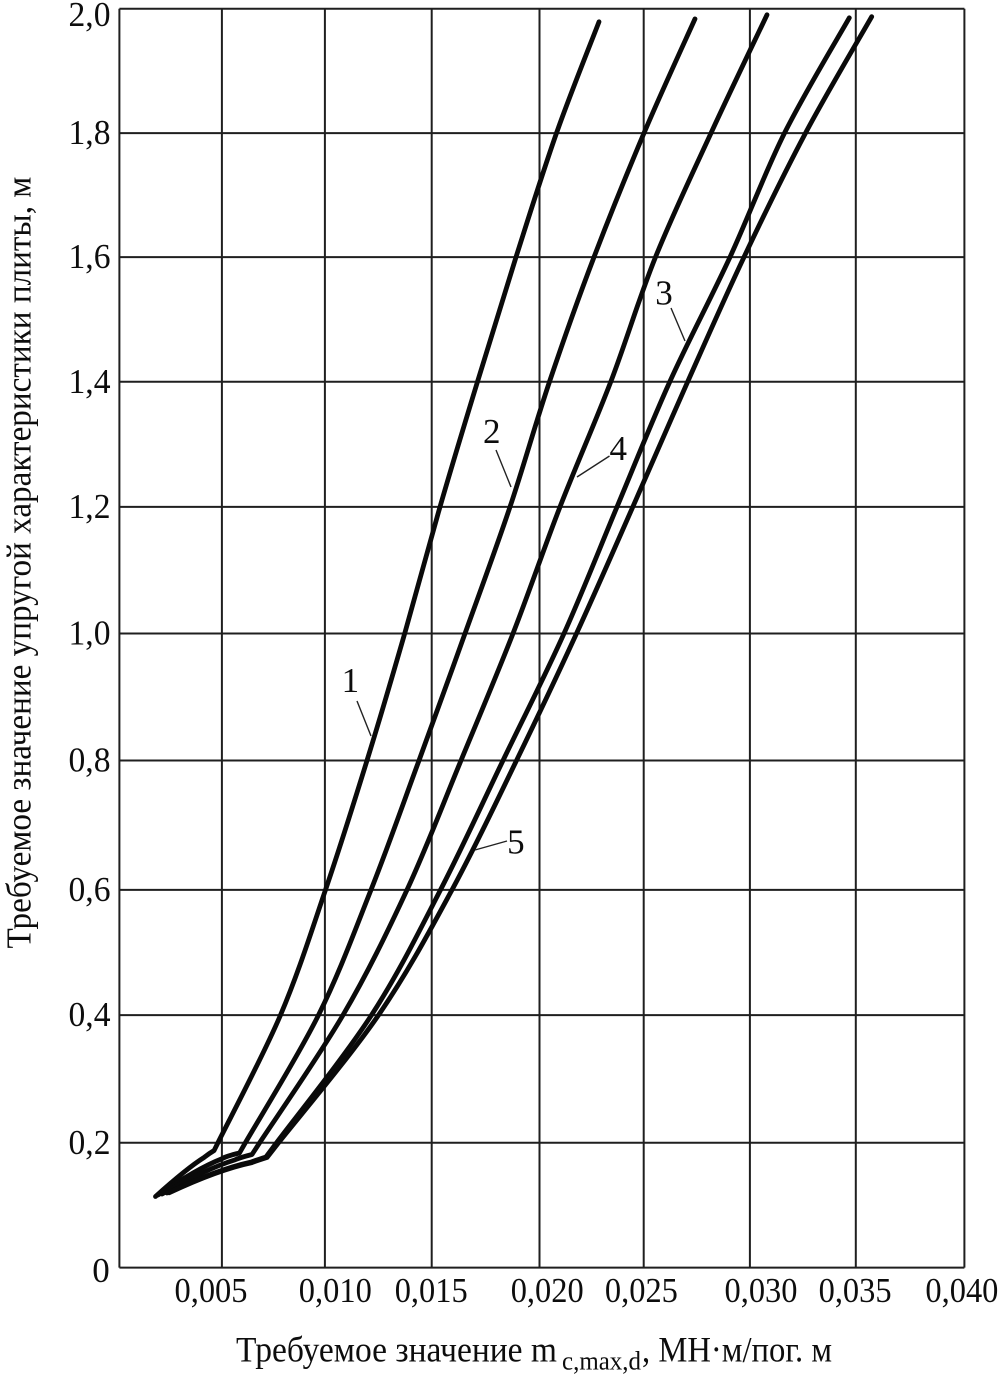 The height and width of the screenshot is (1377, 1004). I want to click on svg-text: 0,6, so click(90, 889).